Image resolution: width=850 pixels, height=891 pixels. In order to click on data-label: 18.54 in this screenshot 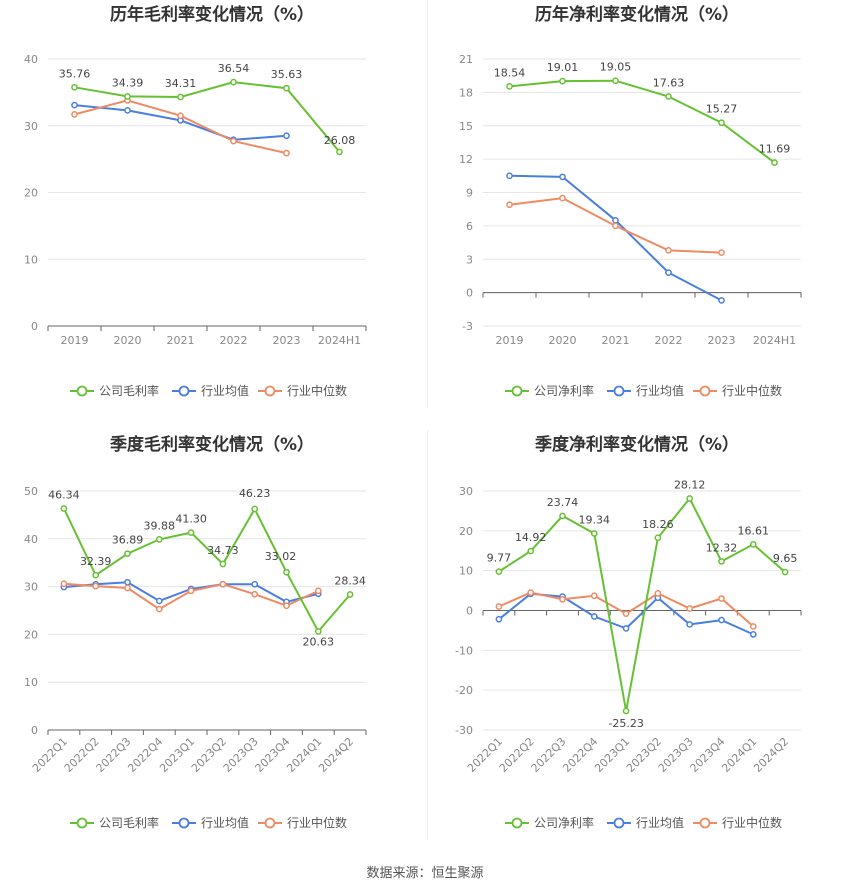, I will do `click(510, 72)`.